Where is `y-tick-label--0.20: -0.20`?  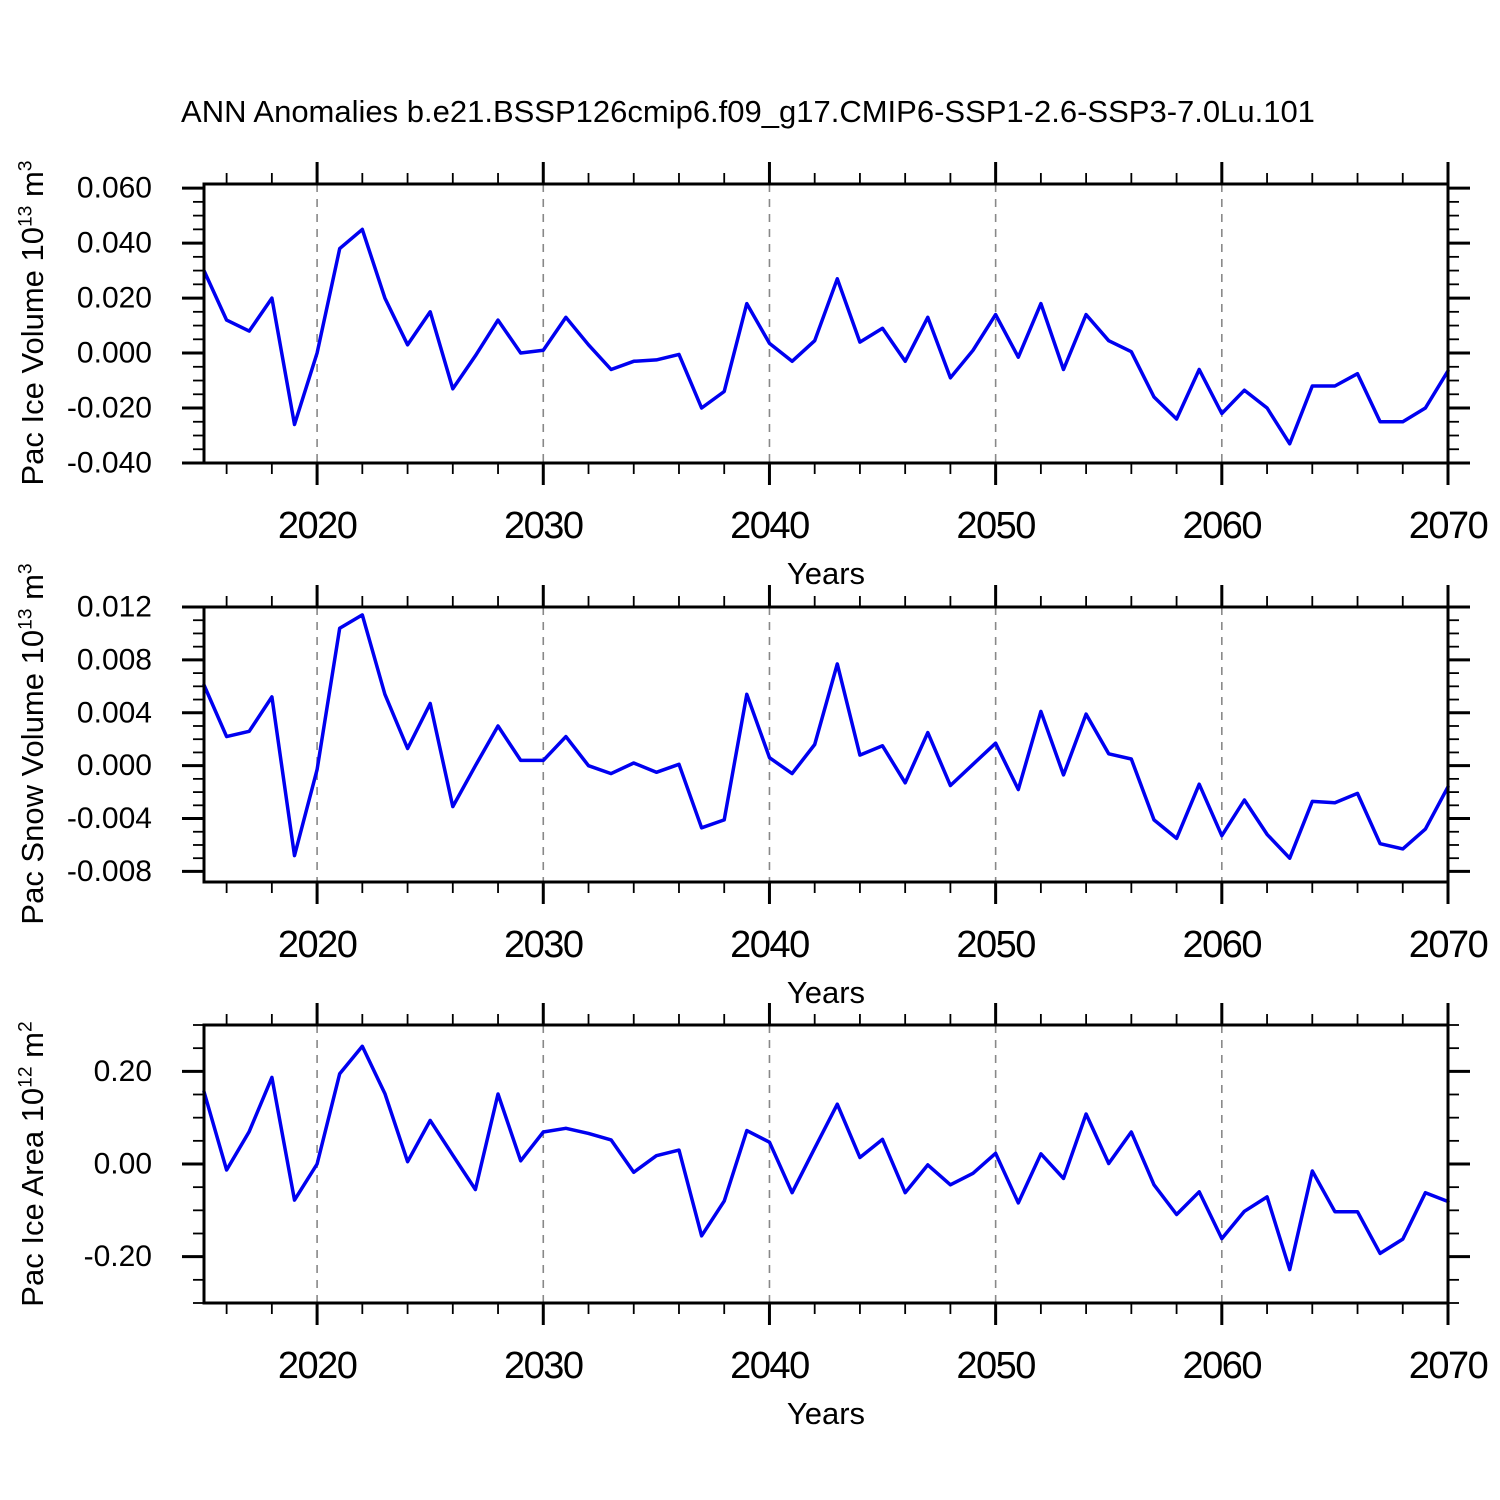 y-tick-label--0.20: -0.20 is located at coordinates (118, 1256).